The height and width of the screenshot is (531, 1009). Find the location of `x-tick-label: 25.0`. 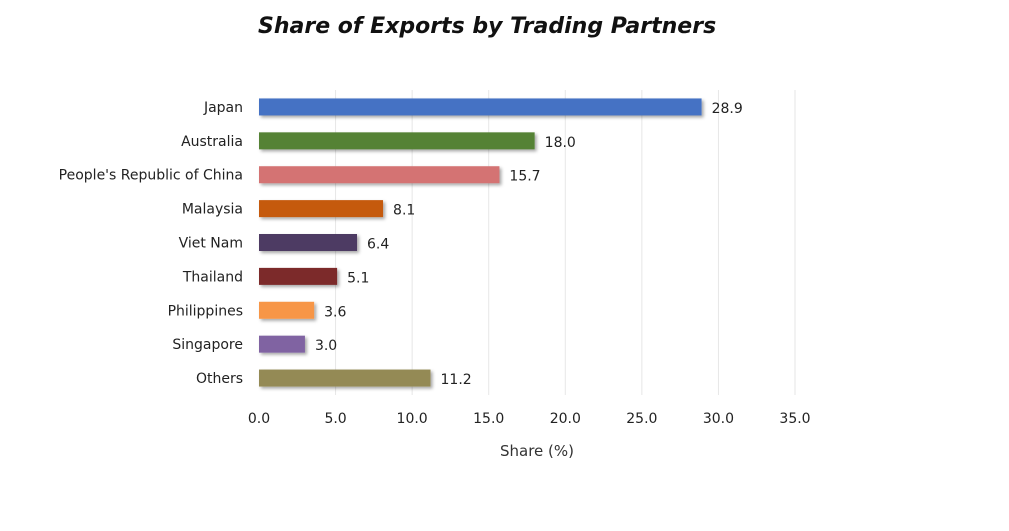

x-tick-label: 25.0 is located at coordinates (641, 419).